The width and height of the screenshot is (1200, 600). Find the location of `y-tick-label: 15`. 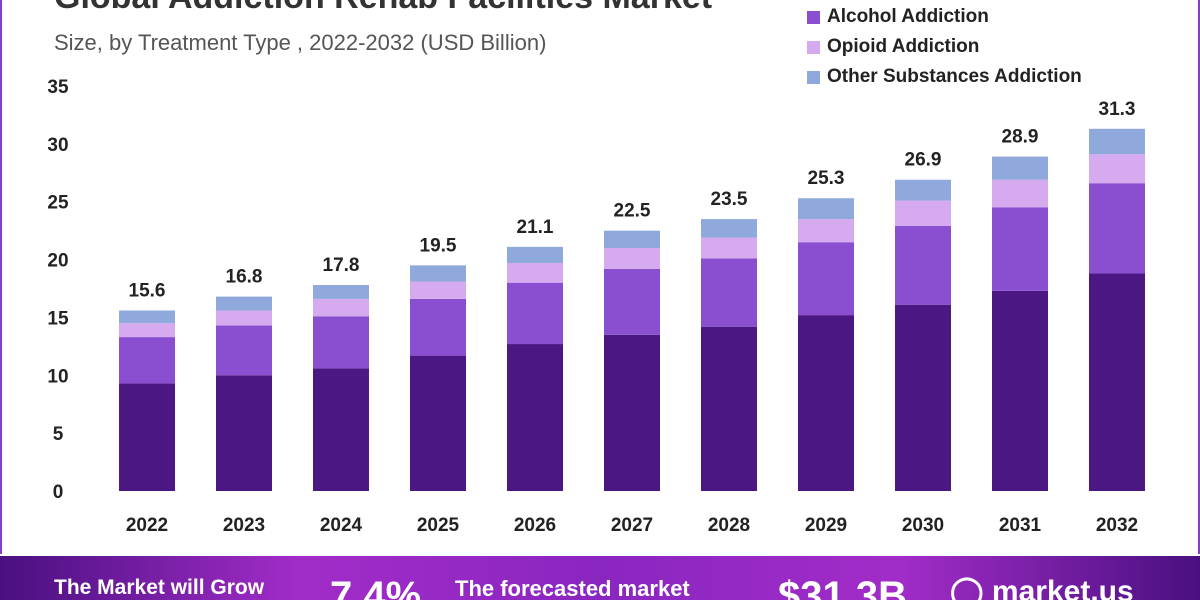

y-tick-label: 15 is located at coordinates (58, 318).